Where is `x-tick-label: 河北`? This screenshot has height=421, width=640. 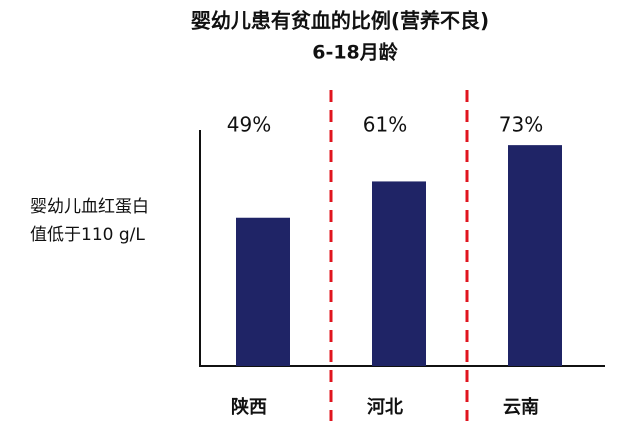
x-tick-label: 河北 is located at coordinates (385, 407).